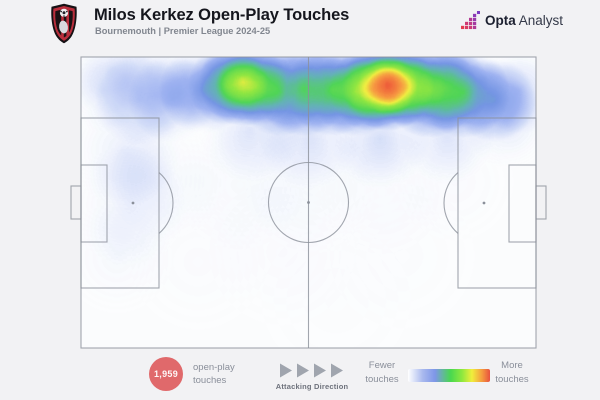  I want to click on touches-badge-label: open-play touches, so click(214, 374).